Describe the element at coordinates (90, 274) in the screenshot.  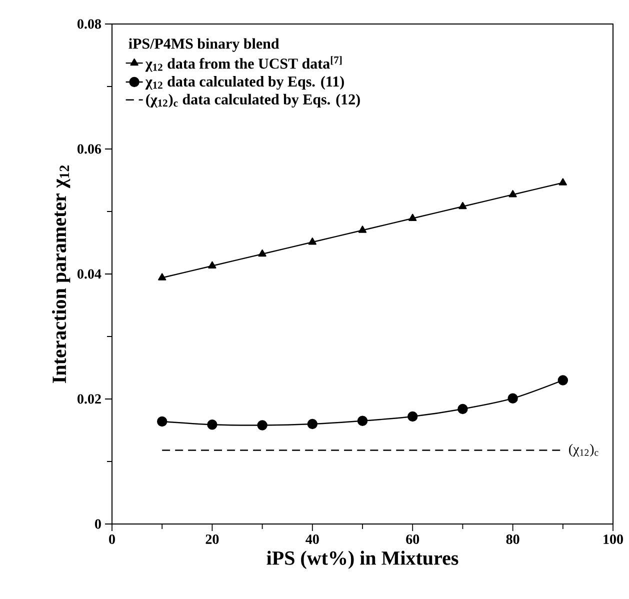
I see `y-tick-label: 0.04` at that location.